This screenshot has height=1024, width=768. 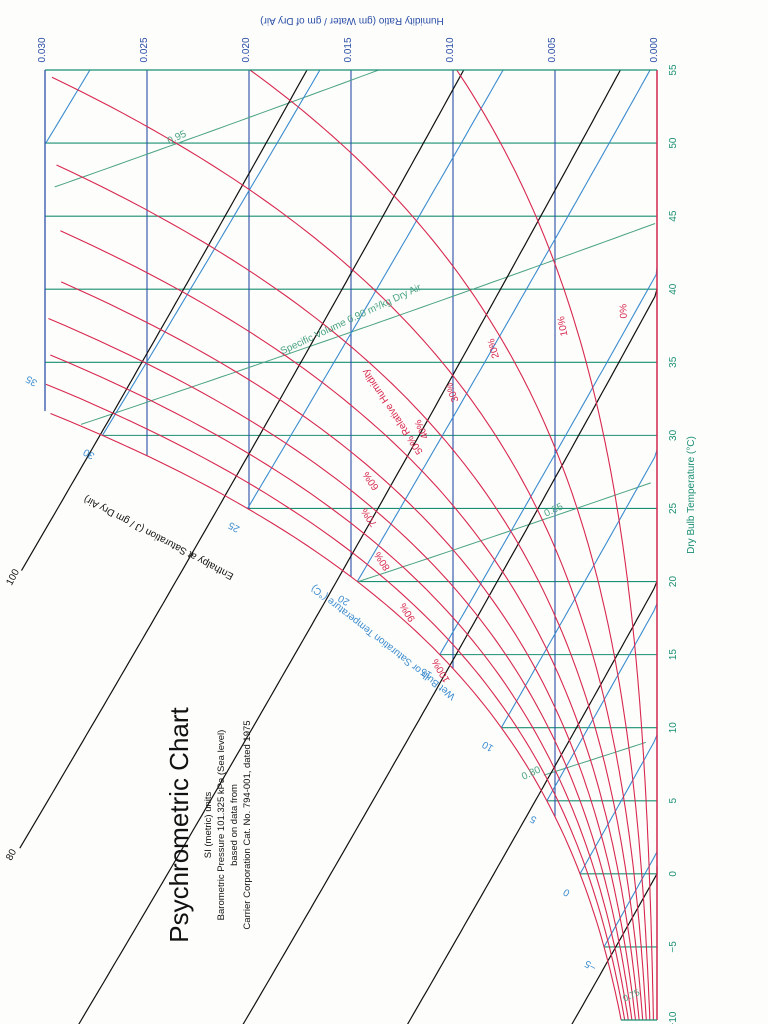 What do you see at coordinates (533, 819) in the screenshot?
I see `wet-bulb-tick-label: 5` at bounding box center [533, 819].